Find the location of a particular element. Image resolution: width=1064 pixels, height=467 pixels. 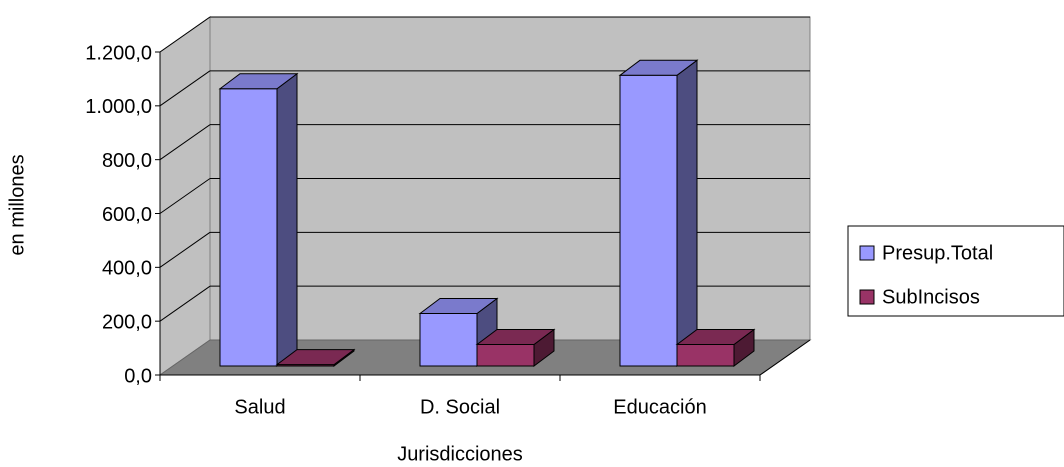

y-tick-label: 800,0 is located at coordinates (127, 161).